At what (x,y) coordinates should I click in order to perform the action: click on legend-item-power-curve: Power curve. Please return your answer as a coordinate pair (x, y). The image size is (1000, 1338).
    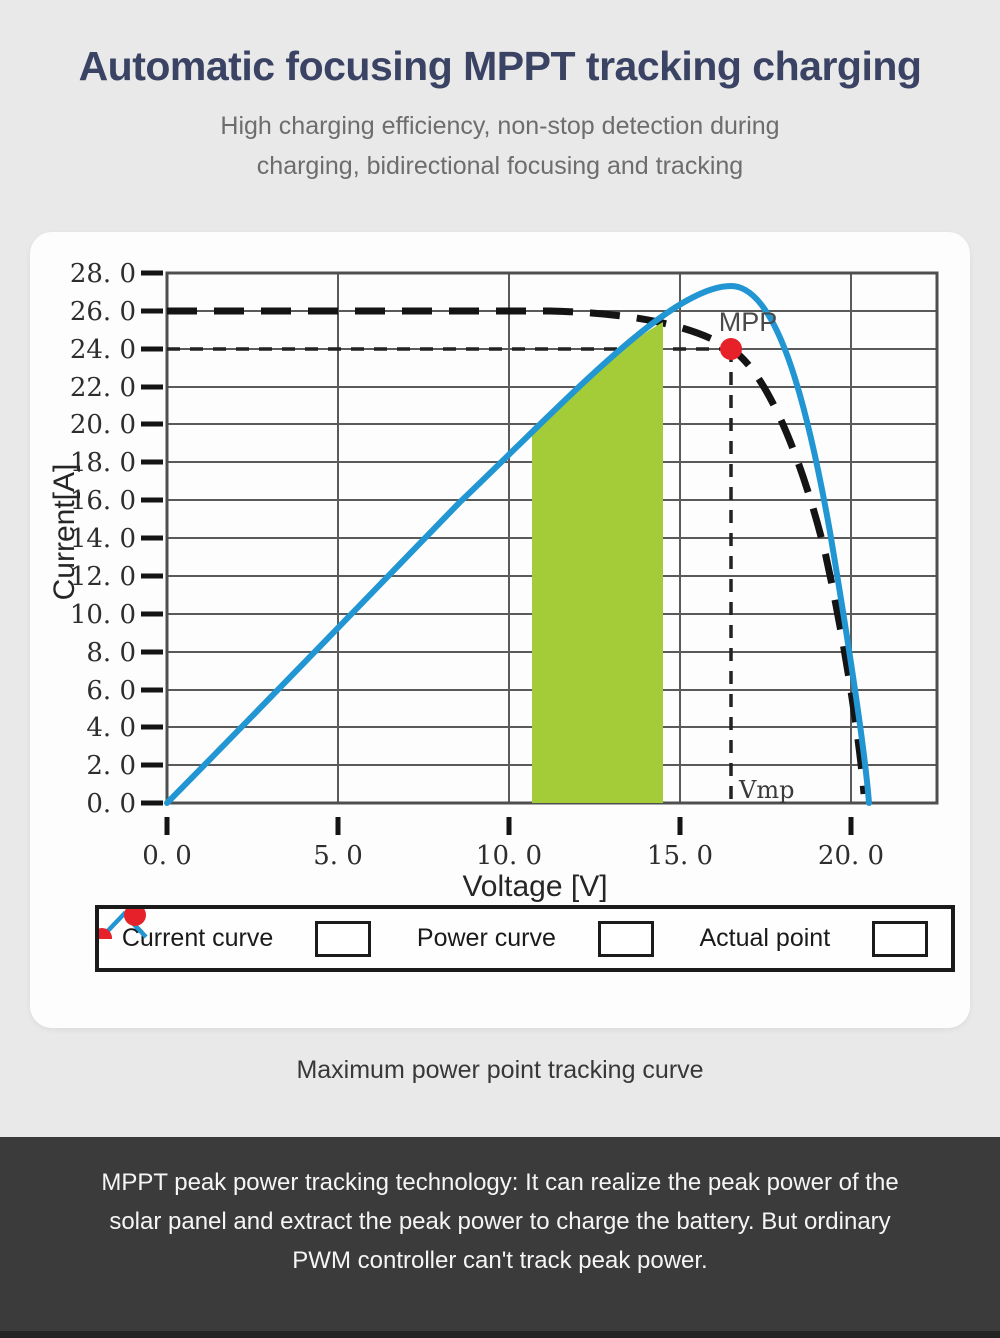
    Looking at the image, I should click on (377, 933).